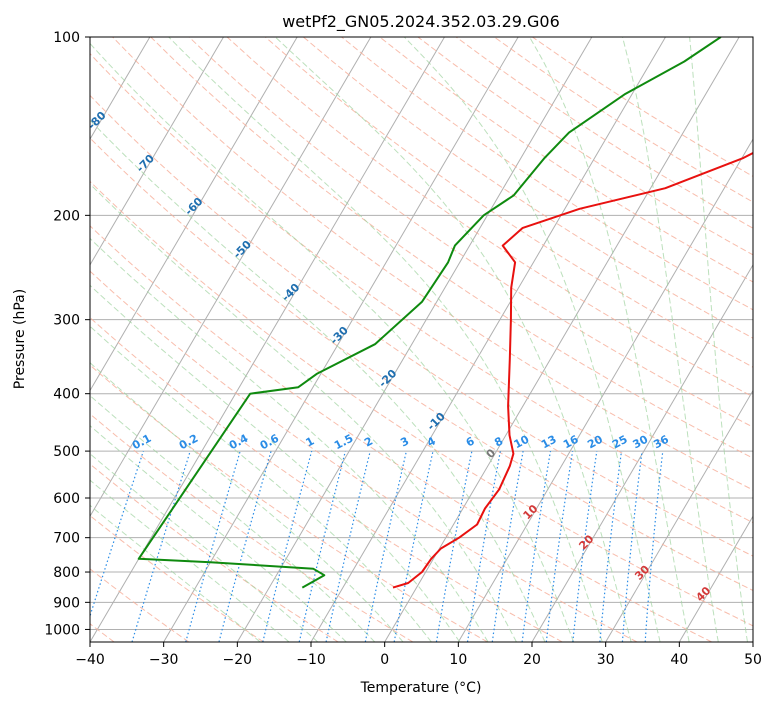  Describe the element at coordinates (66, 452) in the screenshot. I see `y-tick-label: 500` at that location.